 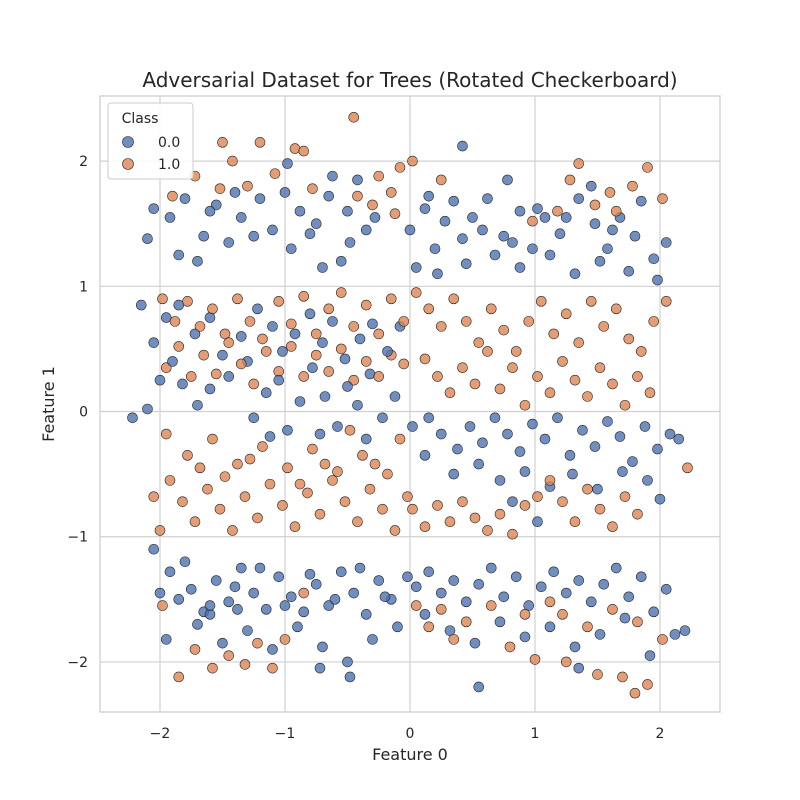 What do you see at coordinates (535, 734) in the screenshot?
I see `x-tick-label: 1` at bounding box center [535, 734].